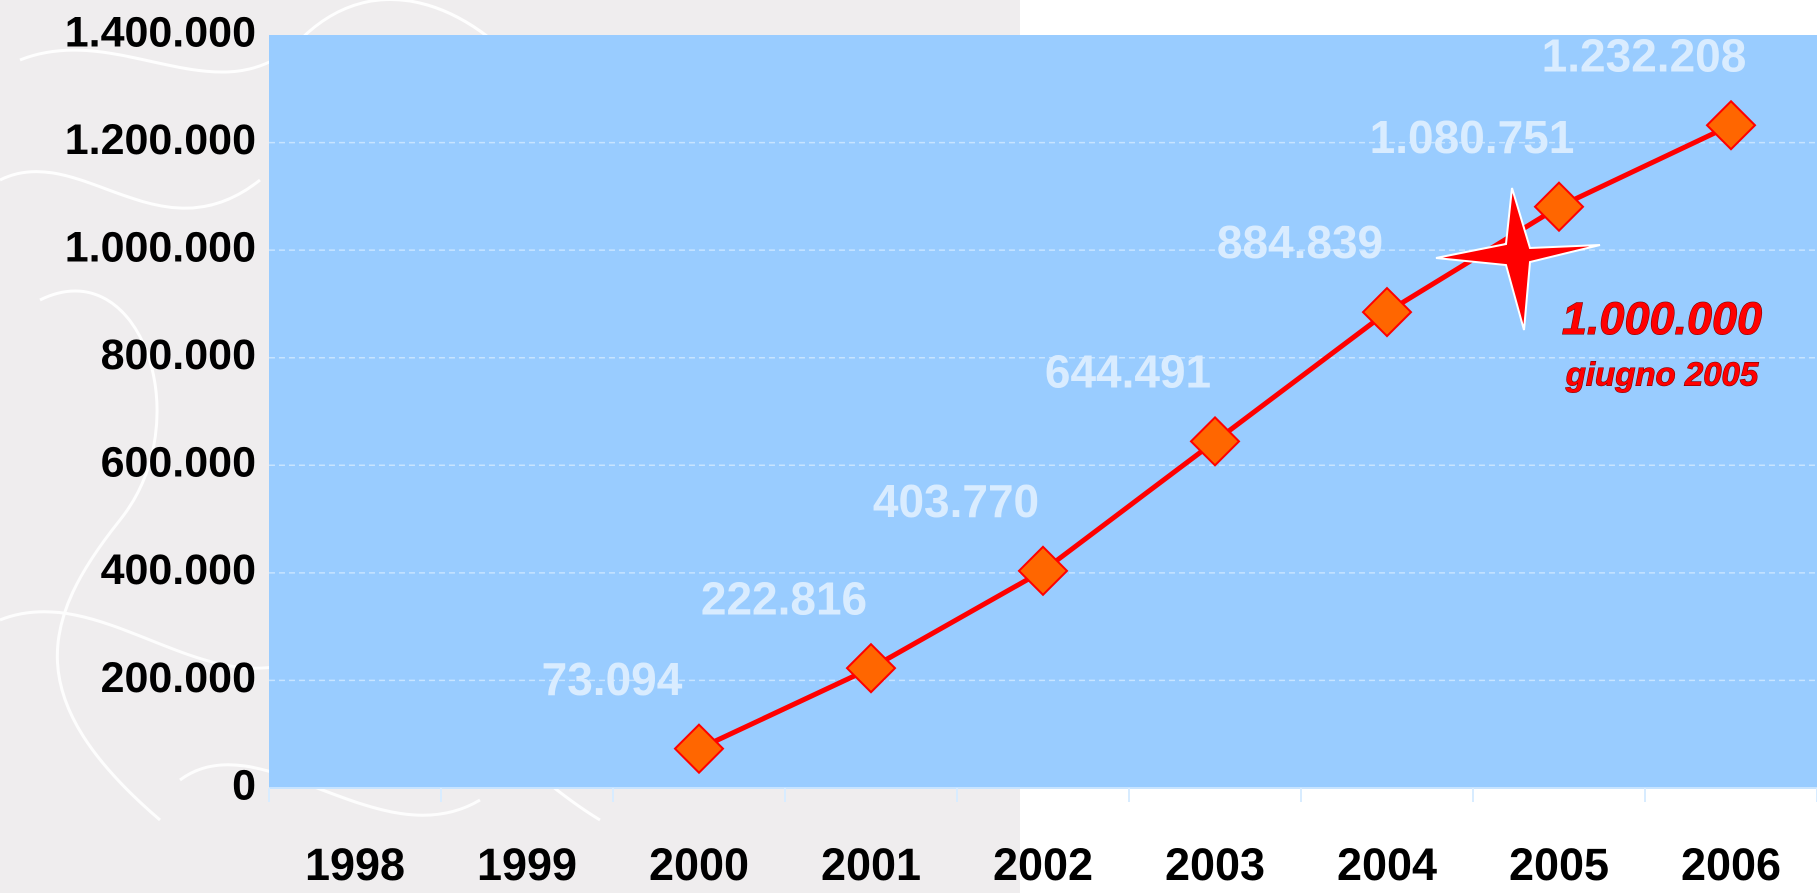 This screenshot has width=1817, height=893. Describe the element at coordinates (871, 864) in the screenshot. I see `x-tick-label: 2001` at that location.